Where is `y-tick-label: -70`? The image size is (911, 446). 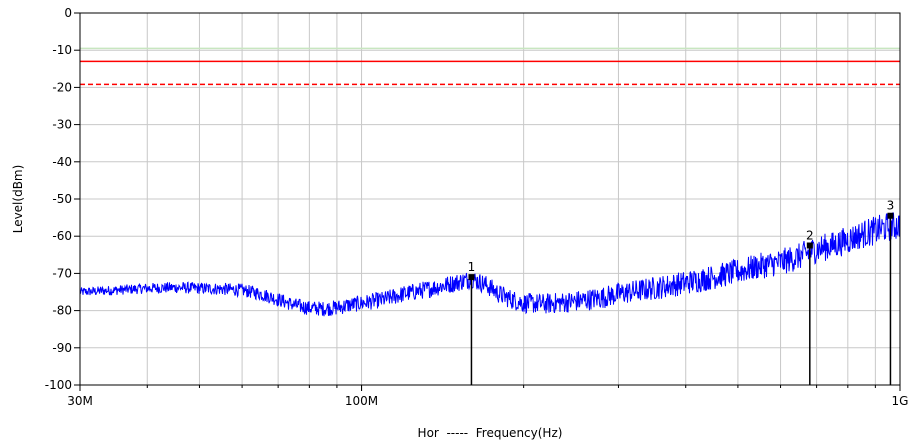 y-tick-label: -70 is located at coordinates (62, 273).